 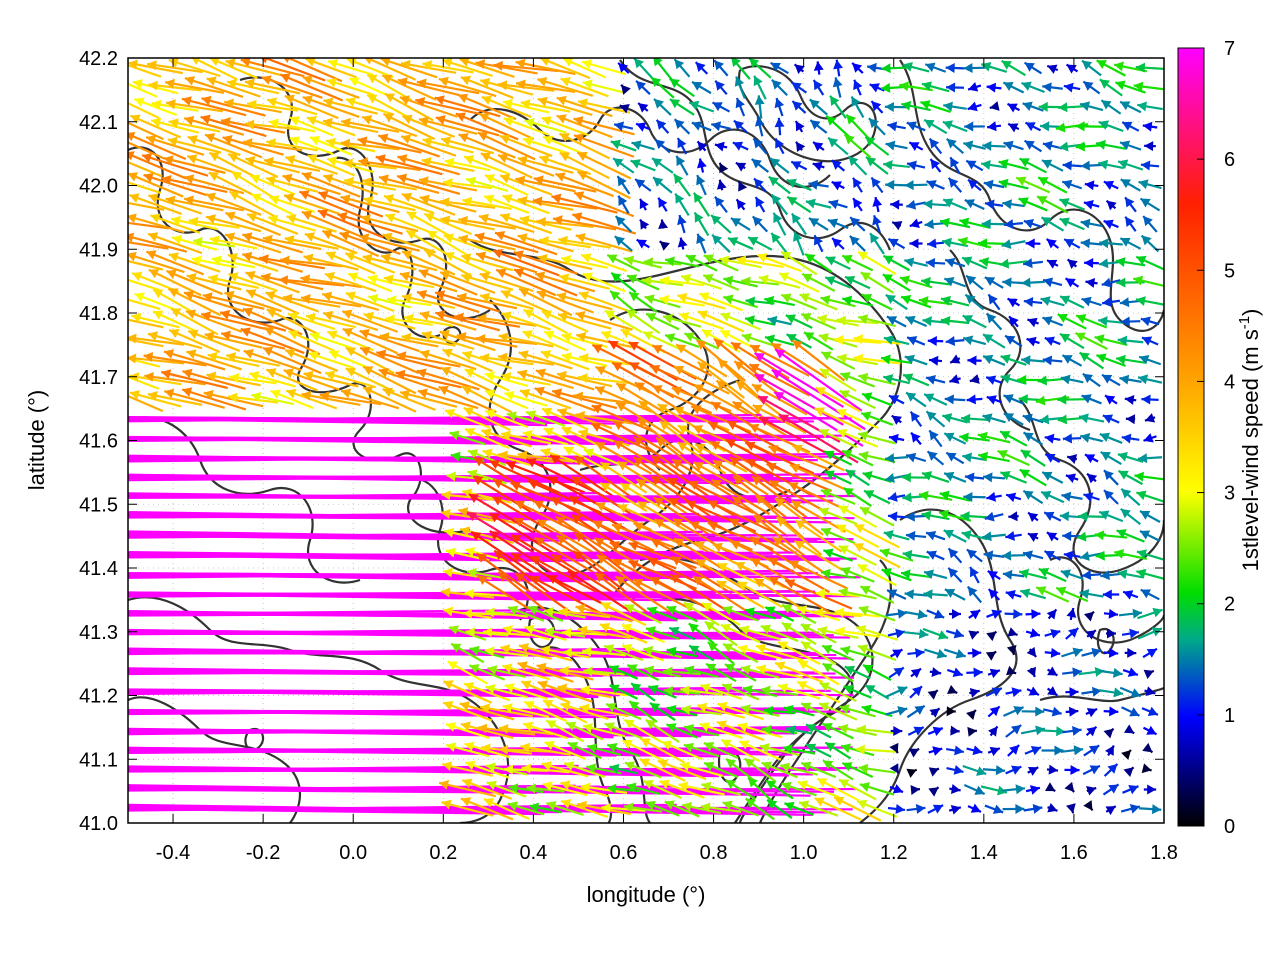 I want to click on contour-line, so click(x=1031, y=195).